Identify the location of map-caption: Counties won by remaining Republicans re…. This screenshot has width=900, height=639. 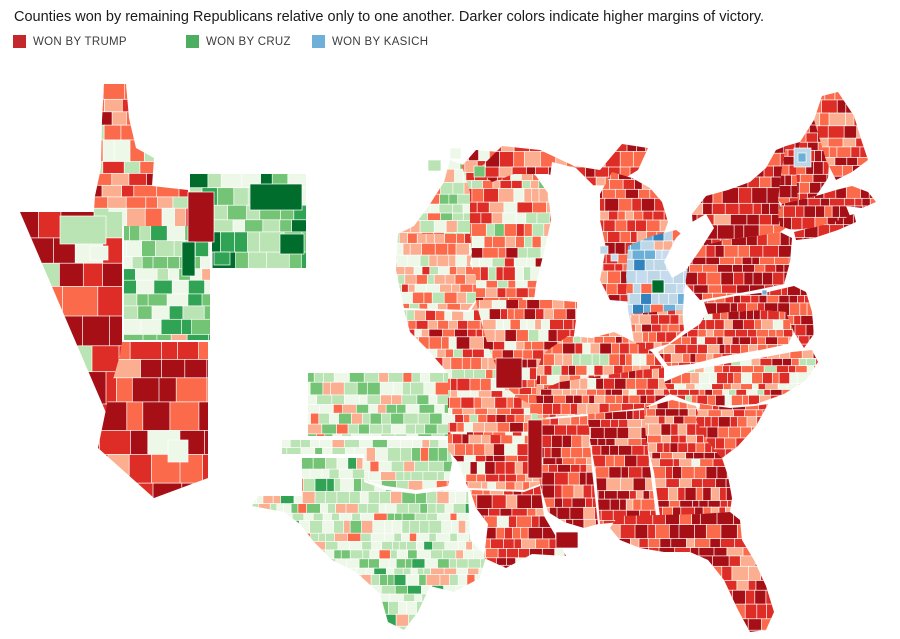
(389, 17).